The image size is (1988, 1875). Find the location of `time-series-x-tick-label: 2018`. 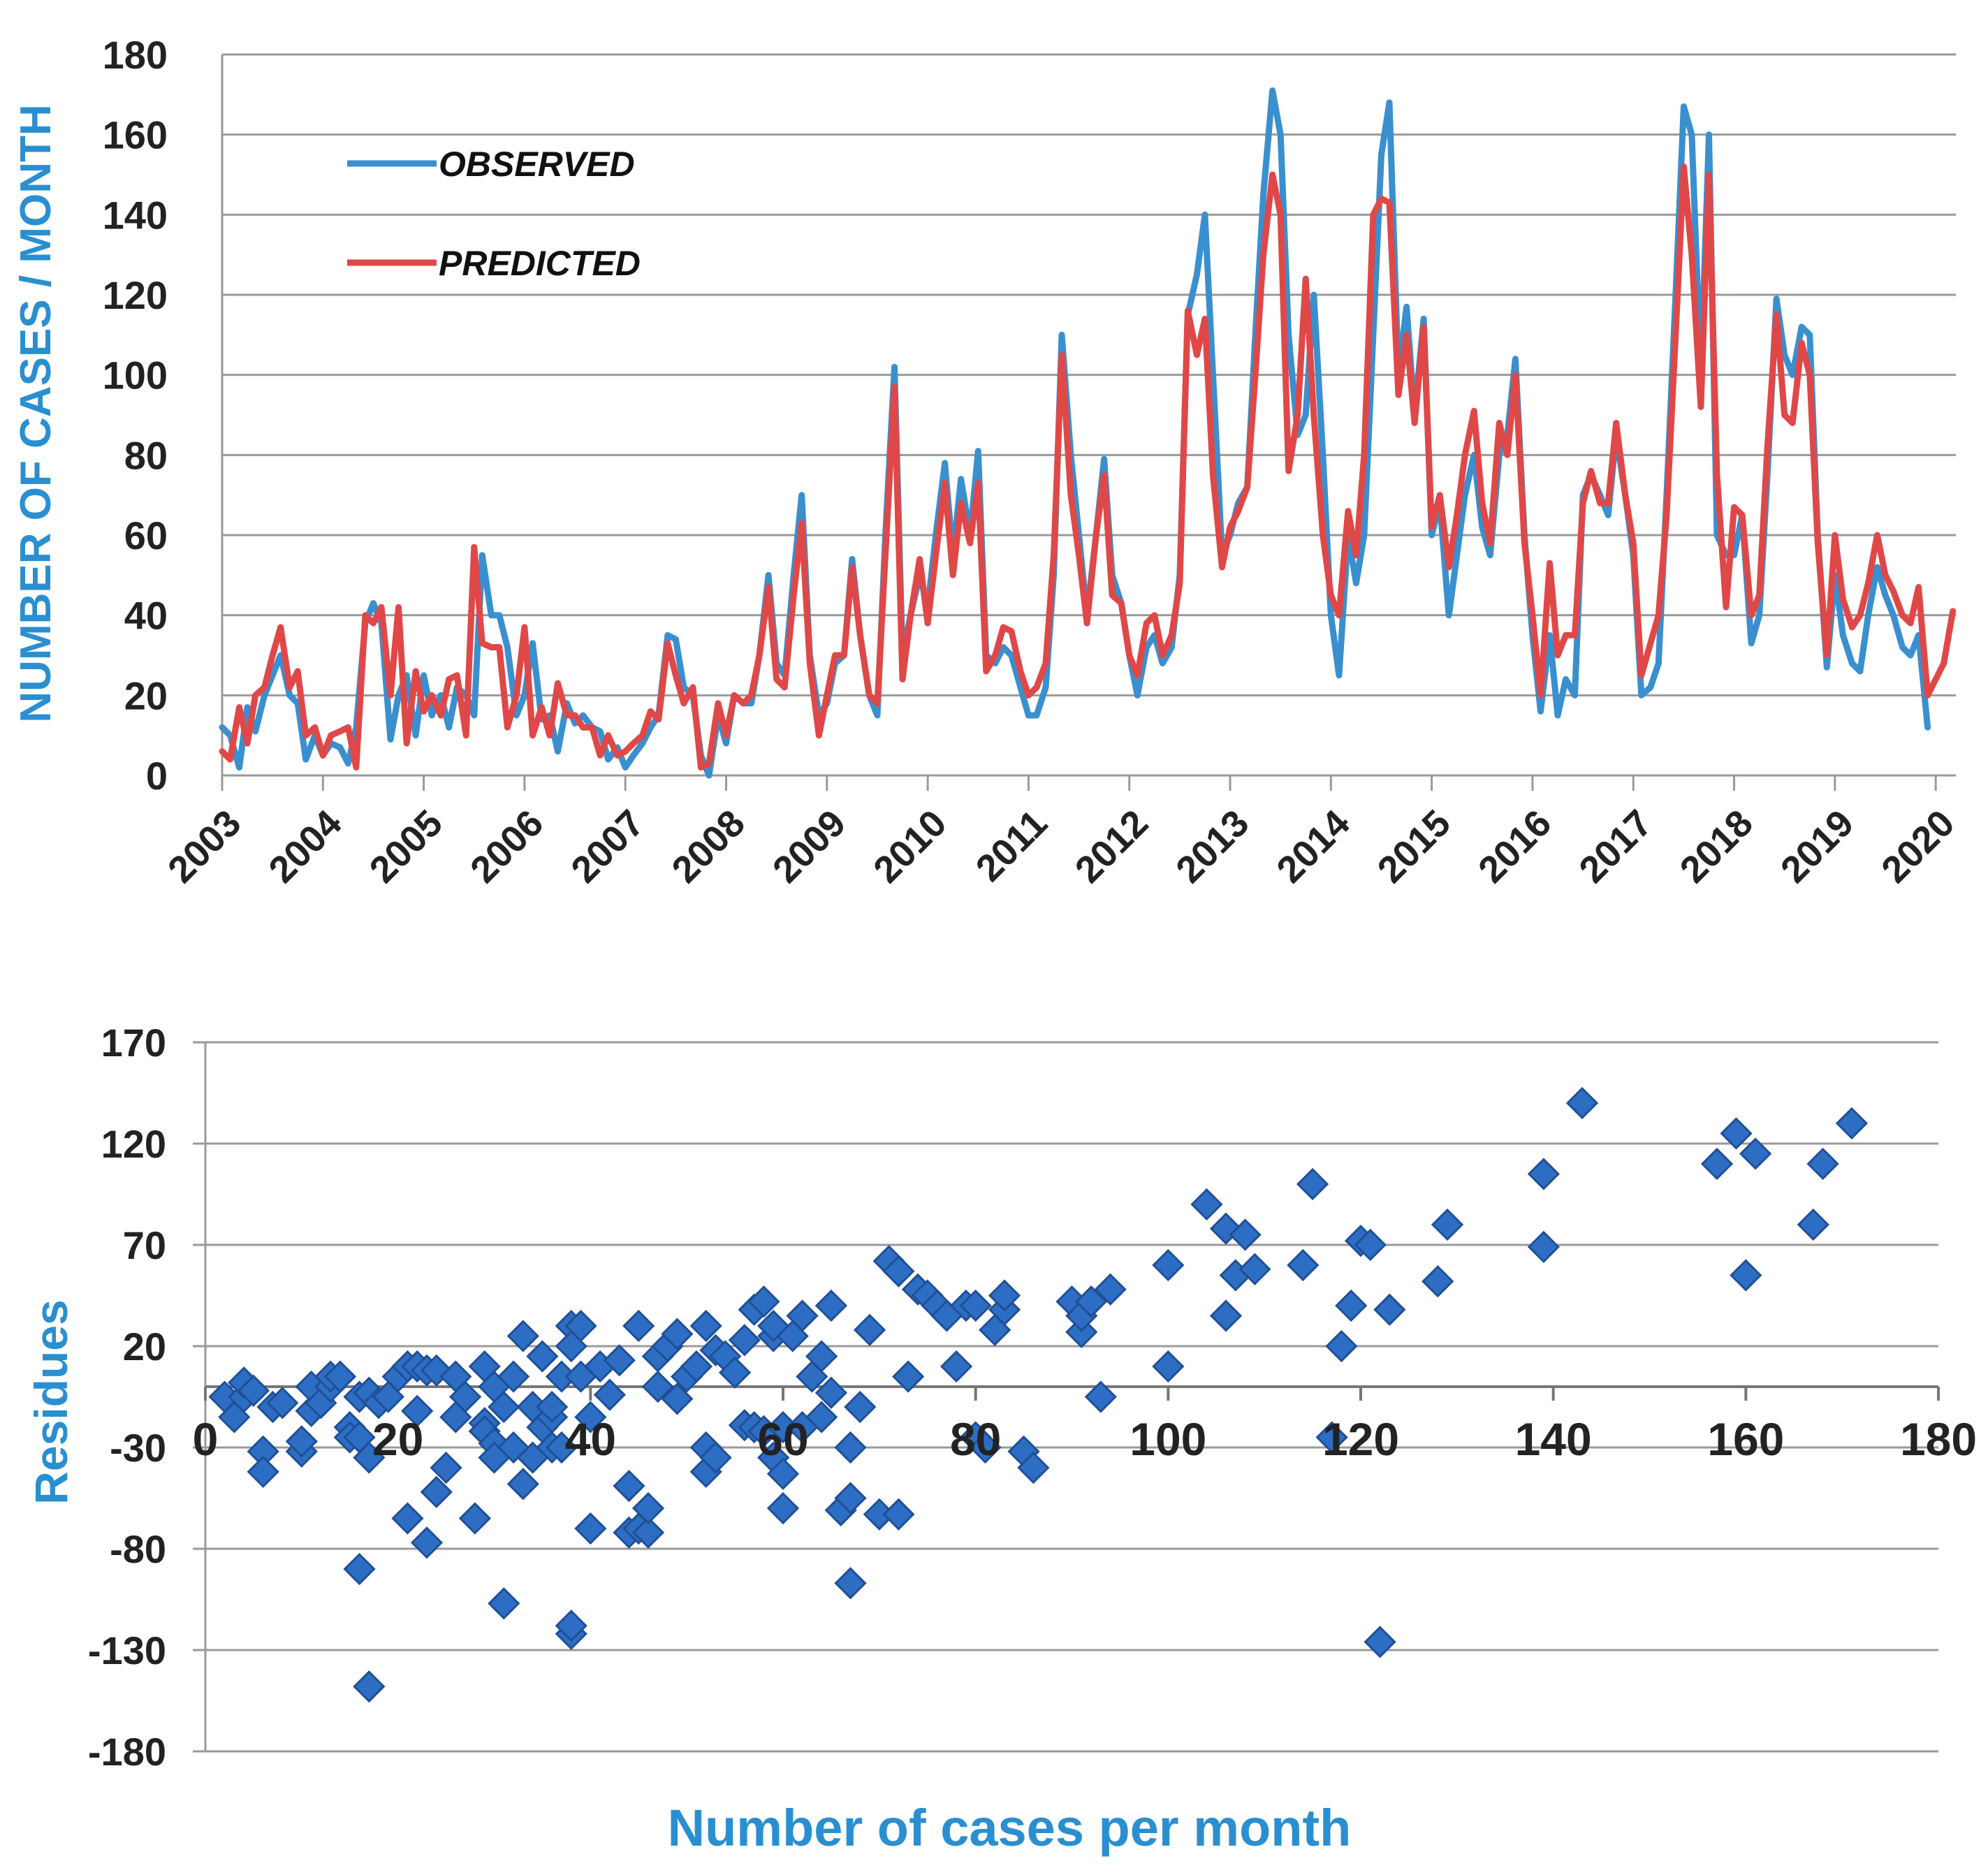

time-series-x-tick-label: 2018 is located at coordinates (1716, 846).